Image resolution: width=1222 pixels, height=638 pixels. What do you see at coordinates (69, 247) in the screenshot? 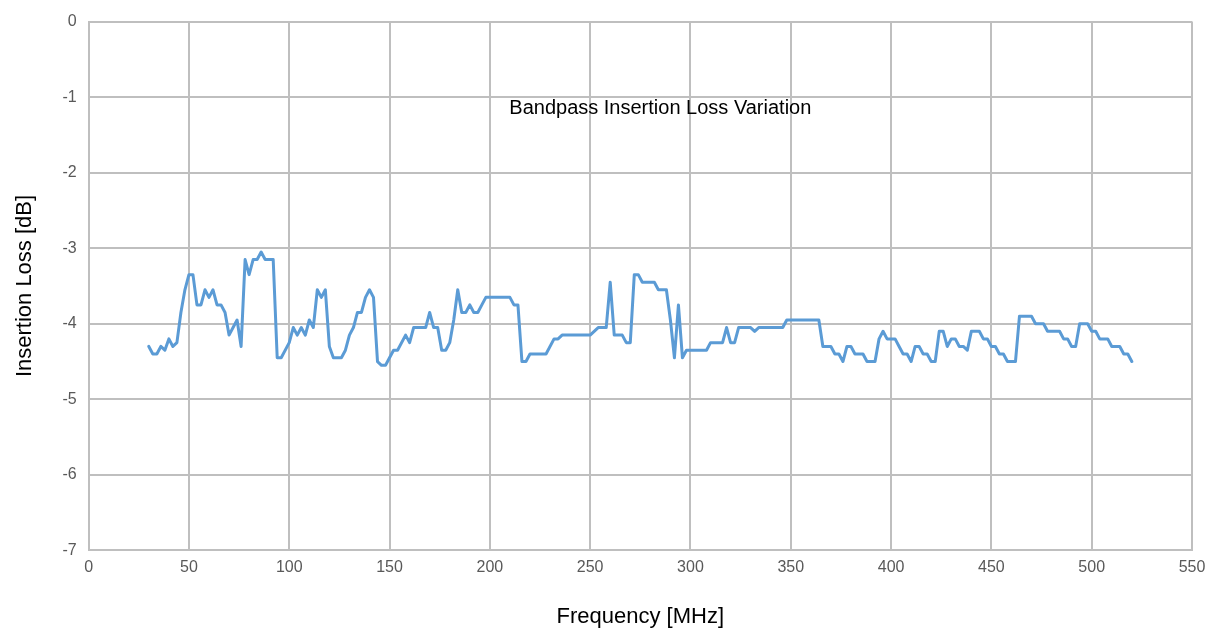
I see `y-tick-label: -3` at bounding box center [69, 247].